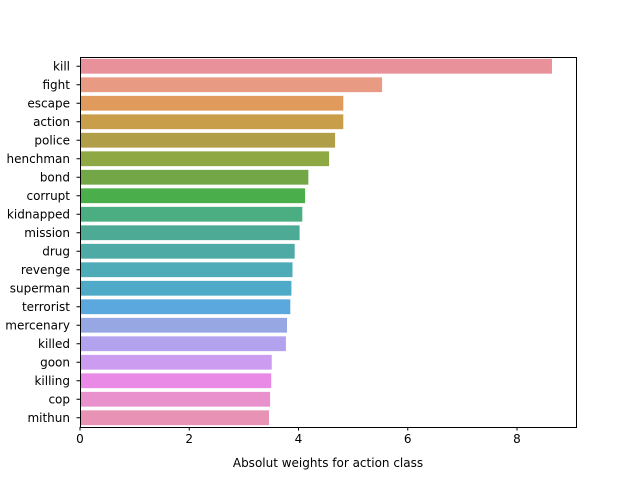 The height and width of the screenshot is (480, 640). Describe the element at coordinates (46, 307) in the screenshot. I see `category-label-terrorist: terrorist` at that location.